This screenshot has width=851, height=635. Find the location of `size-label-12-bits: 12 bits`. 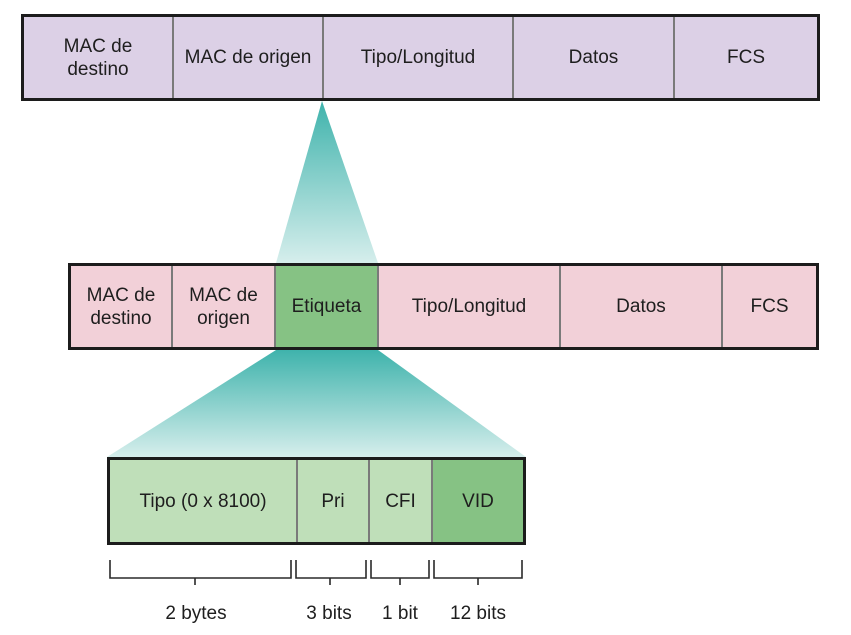

size-label-12-bits: 12 bits is located at coordinates (478, 613).